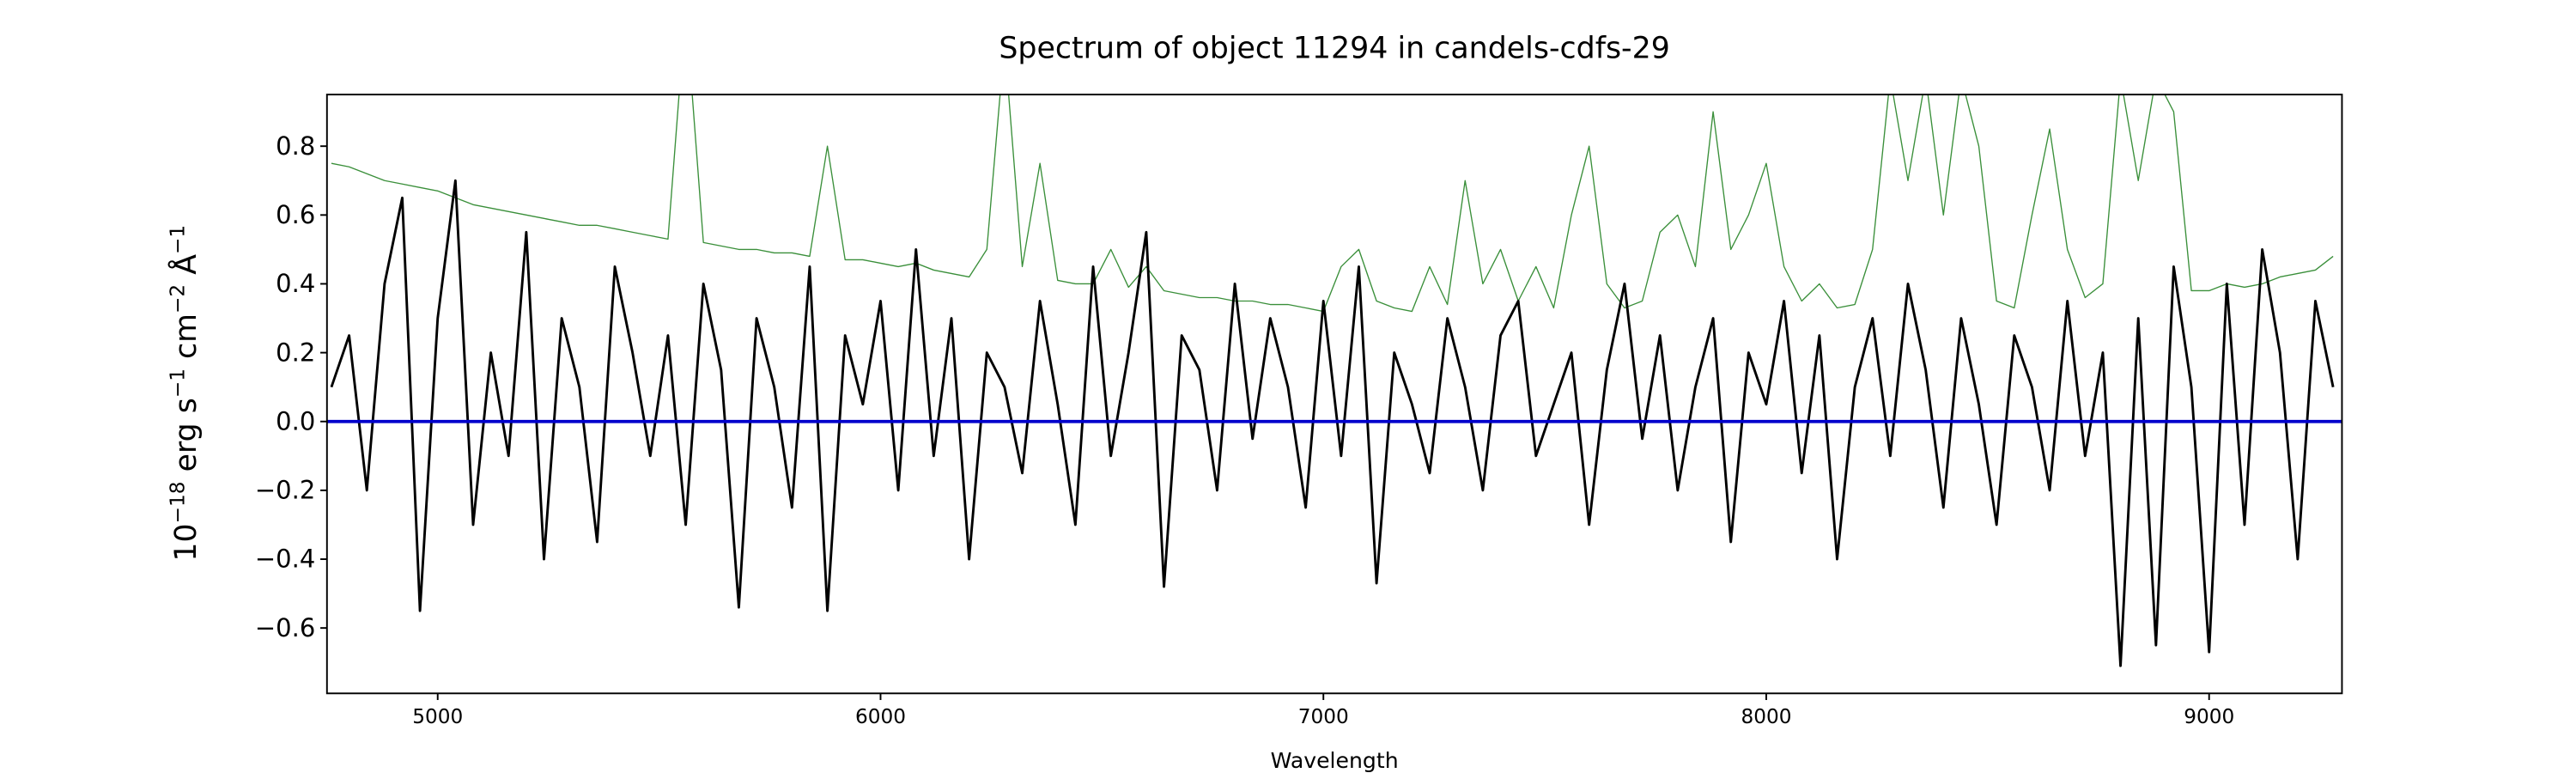  Describe the element at coordinates (186, 340) in the screenshot. I see `y-label-part: cm` at that location.